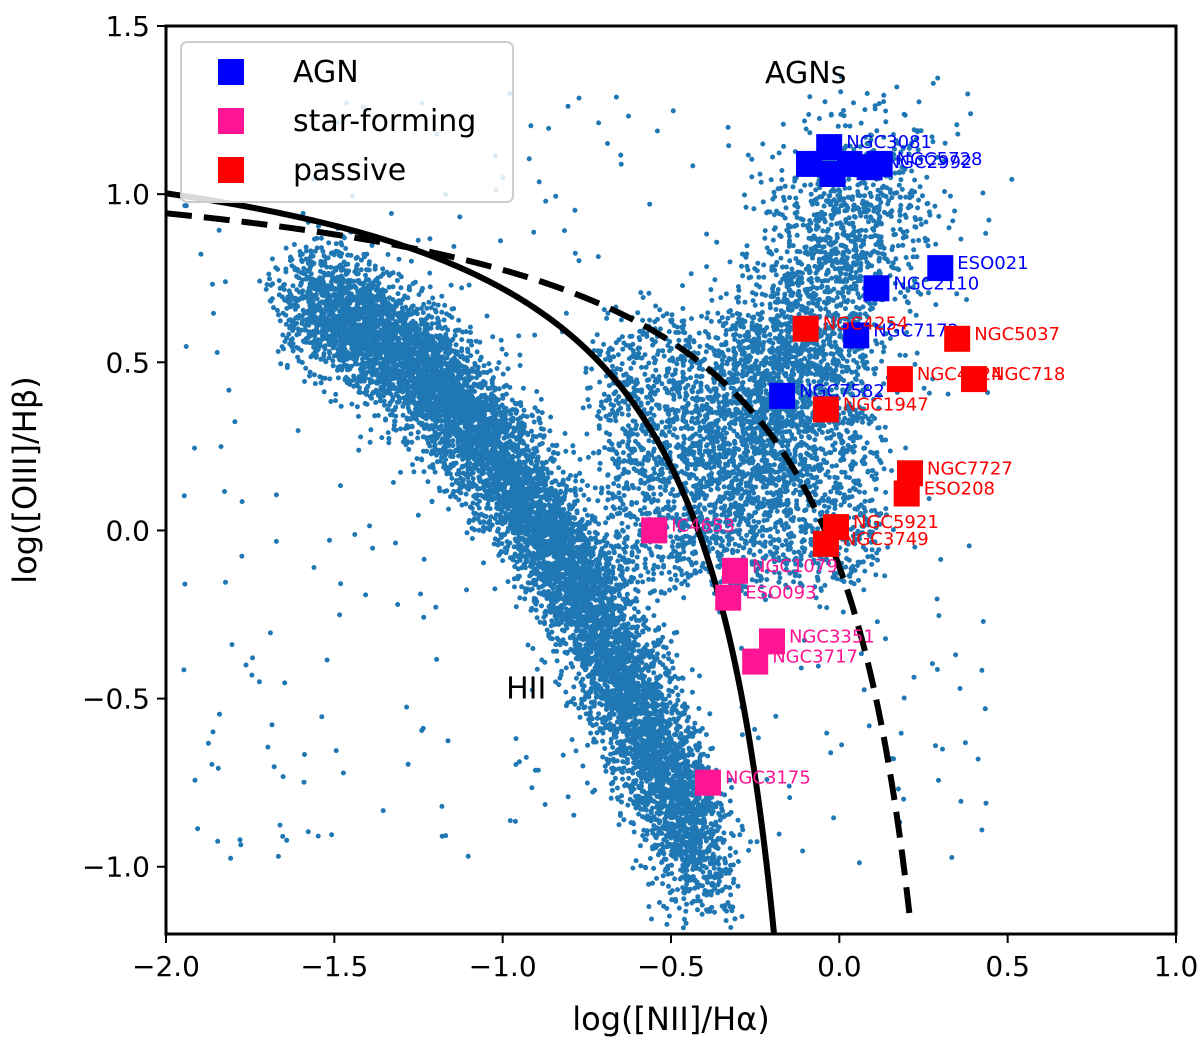 This screenshot has width=1200, height=1045. What do you see at coordinates (780, 593) in the screenshot?
I see `galaxy-label: ESO093` at bounding box center [780, 593].